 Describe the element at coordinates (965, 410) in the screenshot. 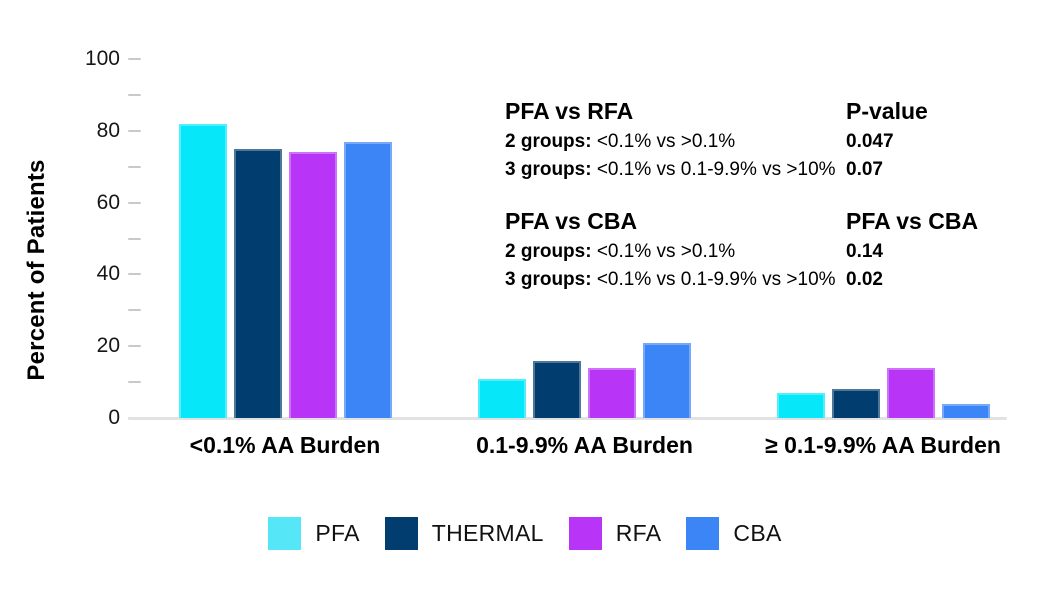

I see `bar-cba-group3` at that location.